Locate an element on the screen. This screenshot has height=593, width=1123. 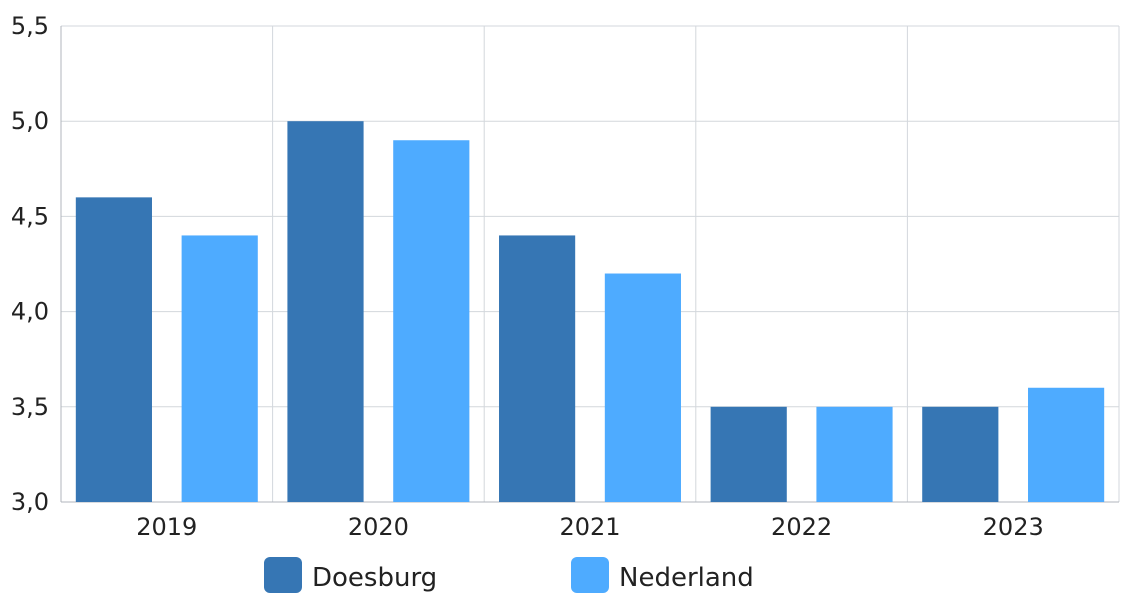
y-tick-label: 4,0 is located at coordinates (30, 312).